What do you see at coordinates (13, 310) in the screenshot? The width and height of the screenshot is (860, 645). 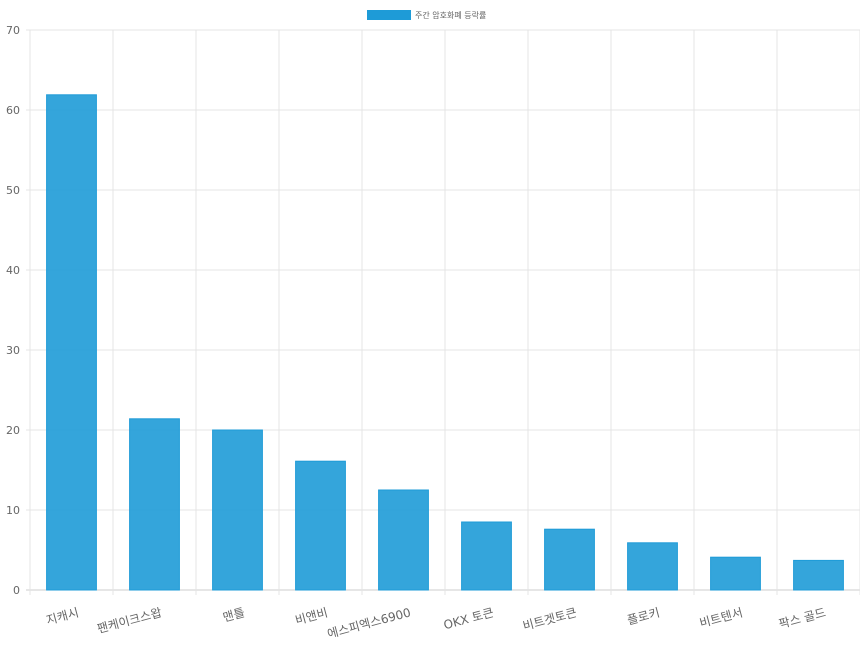 I see `y-axis-ticks: 0 10 20 30 40 50 60 70` at bounding box center [13, 310].